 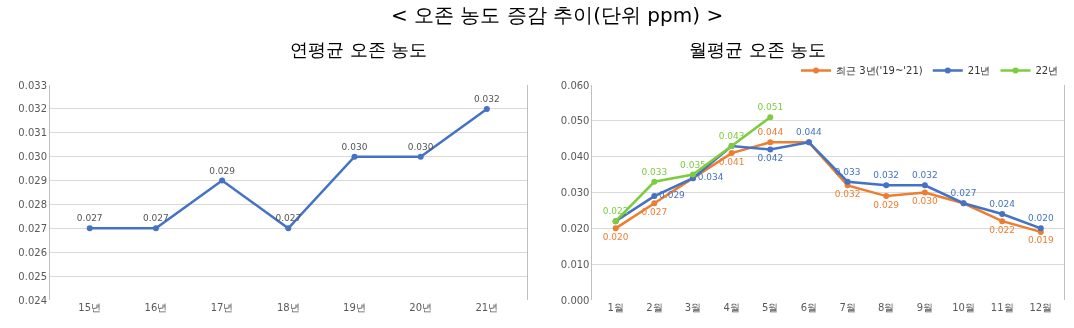 What do you see at coordinates (575, 85) in the screenshot?
I see `text: 0.060` at bounding box center [575, 85].